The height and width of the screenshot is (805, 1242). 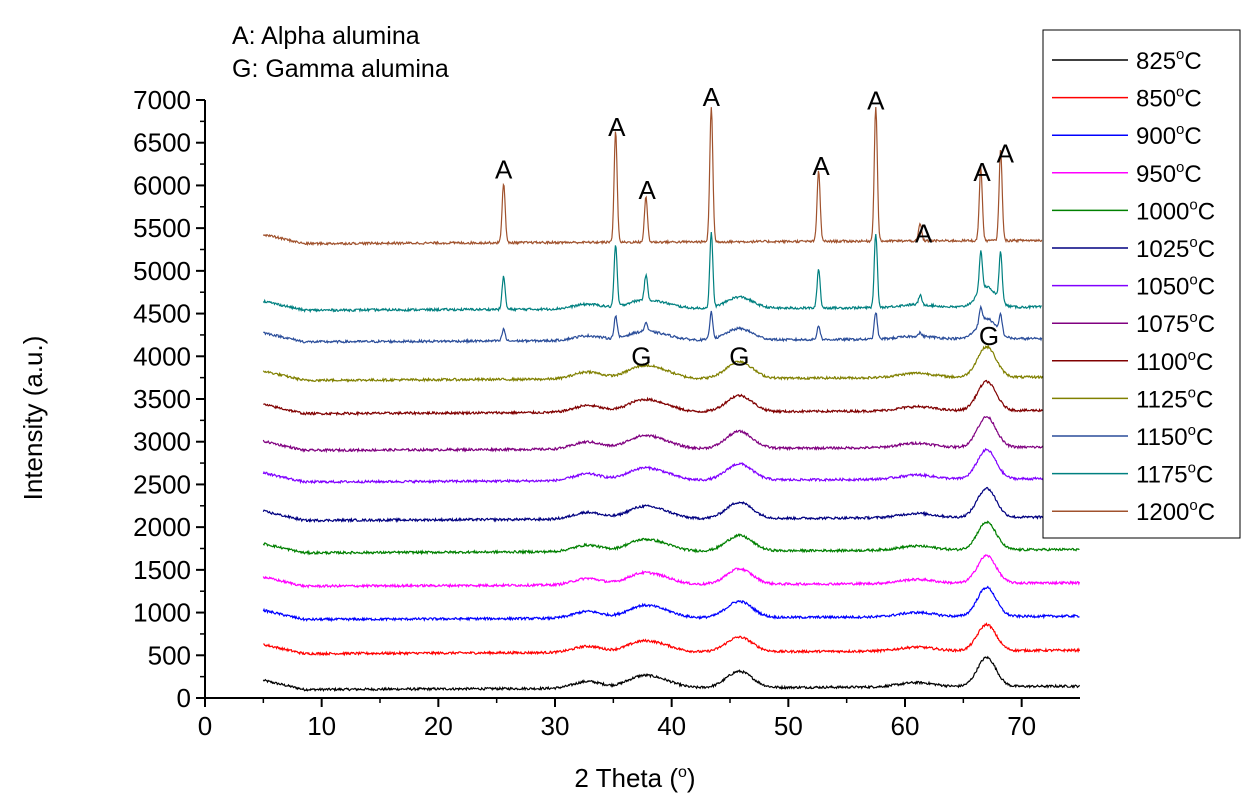 What do you see at coordinates (1169, 173) in the screenshot?
I see `legend-label-950: 950oC` at bounding box center [1169, 173].